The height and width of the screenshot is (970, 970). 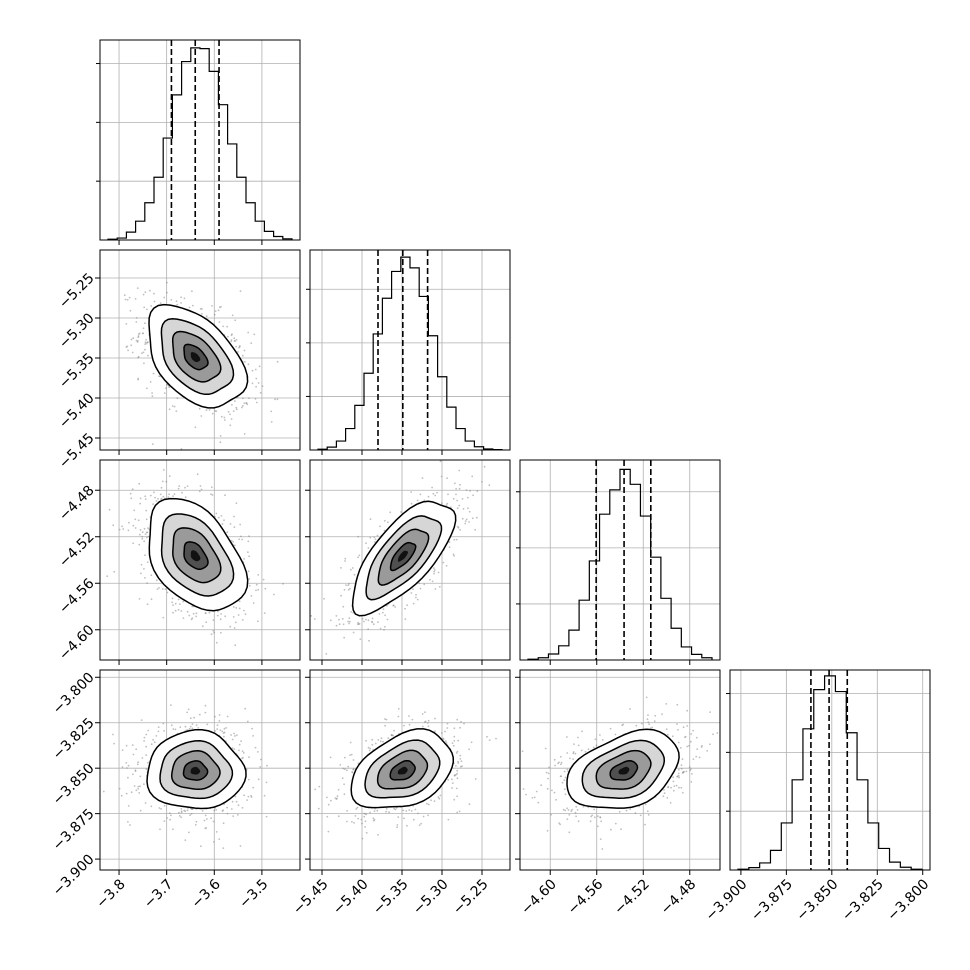 I want to click on histogram-step, so click(x=200, y=143).